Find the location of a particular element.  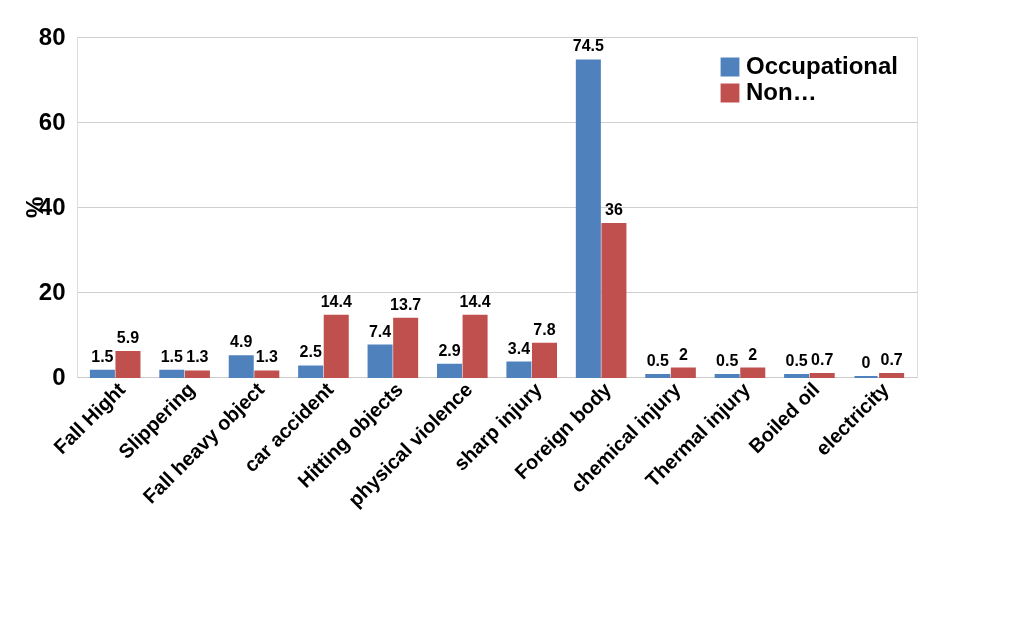

y-tick-label: 20 is located at coordinates (52, 291).